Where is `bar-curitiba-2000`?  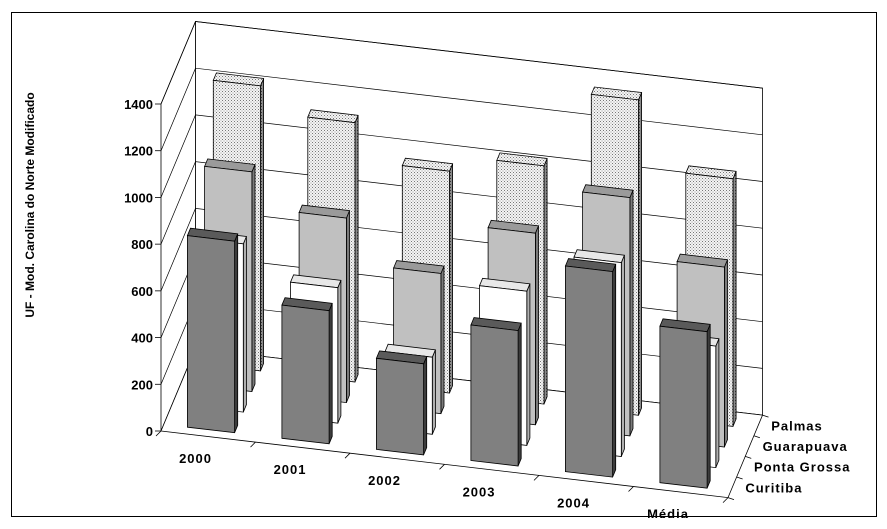
bar-curitiba-2000 is located at coordinates (212, 330).